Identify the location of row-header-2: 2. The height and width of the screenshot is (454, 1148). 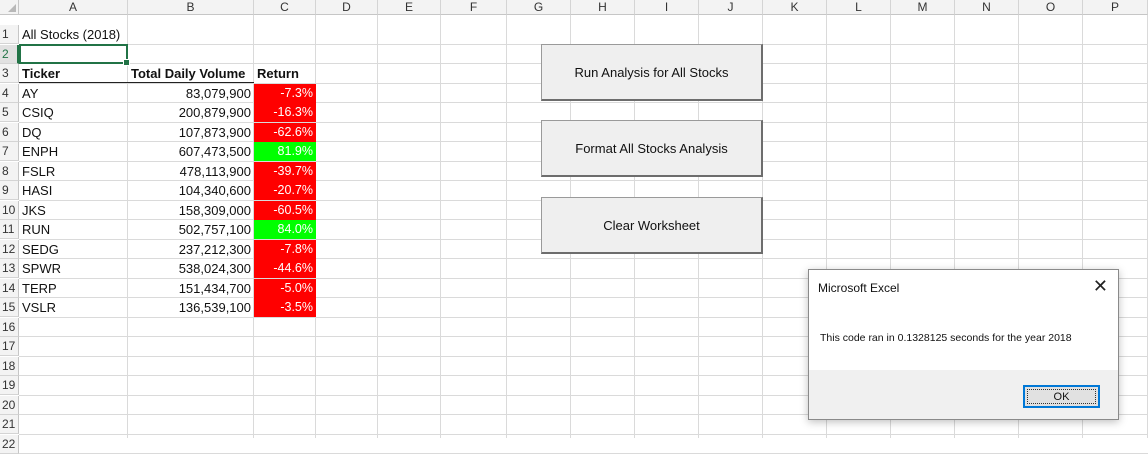
(9, 54).